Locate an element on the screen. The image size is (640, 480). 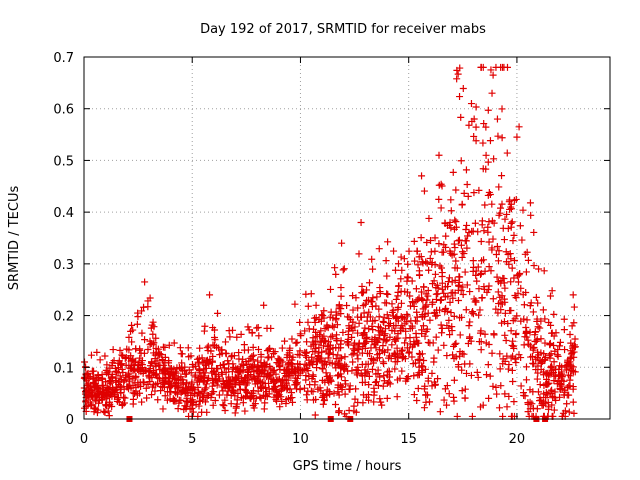
y-tick-label: 0.4 is located at coordinates (63, 213).